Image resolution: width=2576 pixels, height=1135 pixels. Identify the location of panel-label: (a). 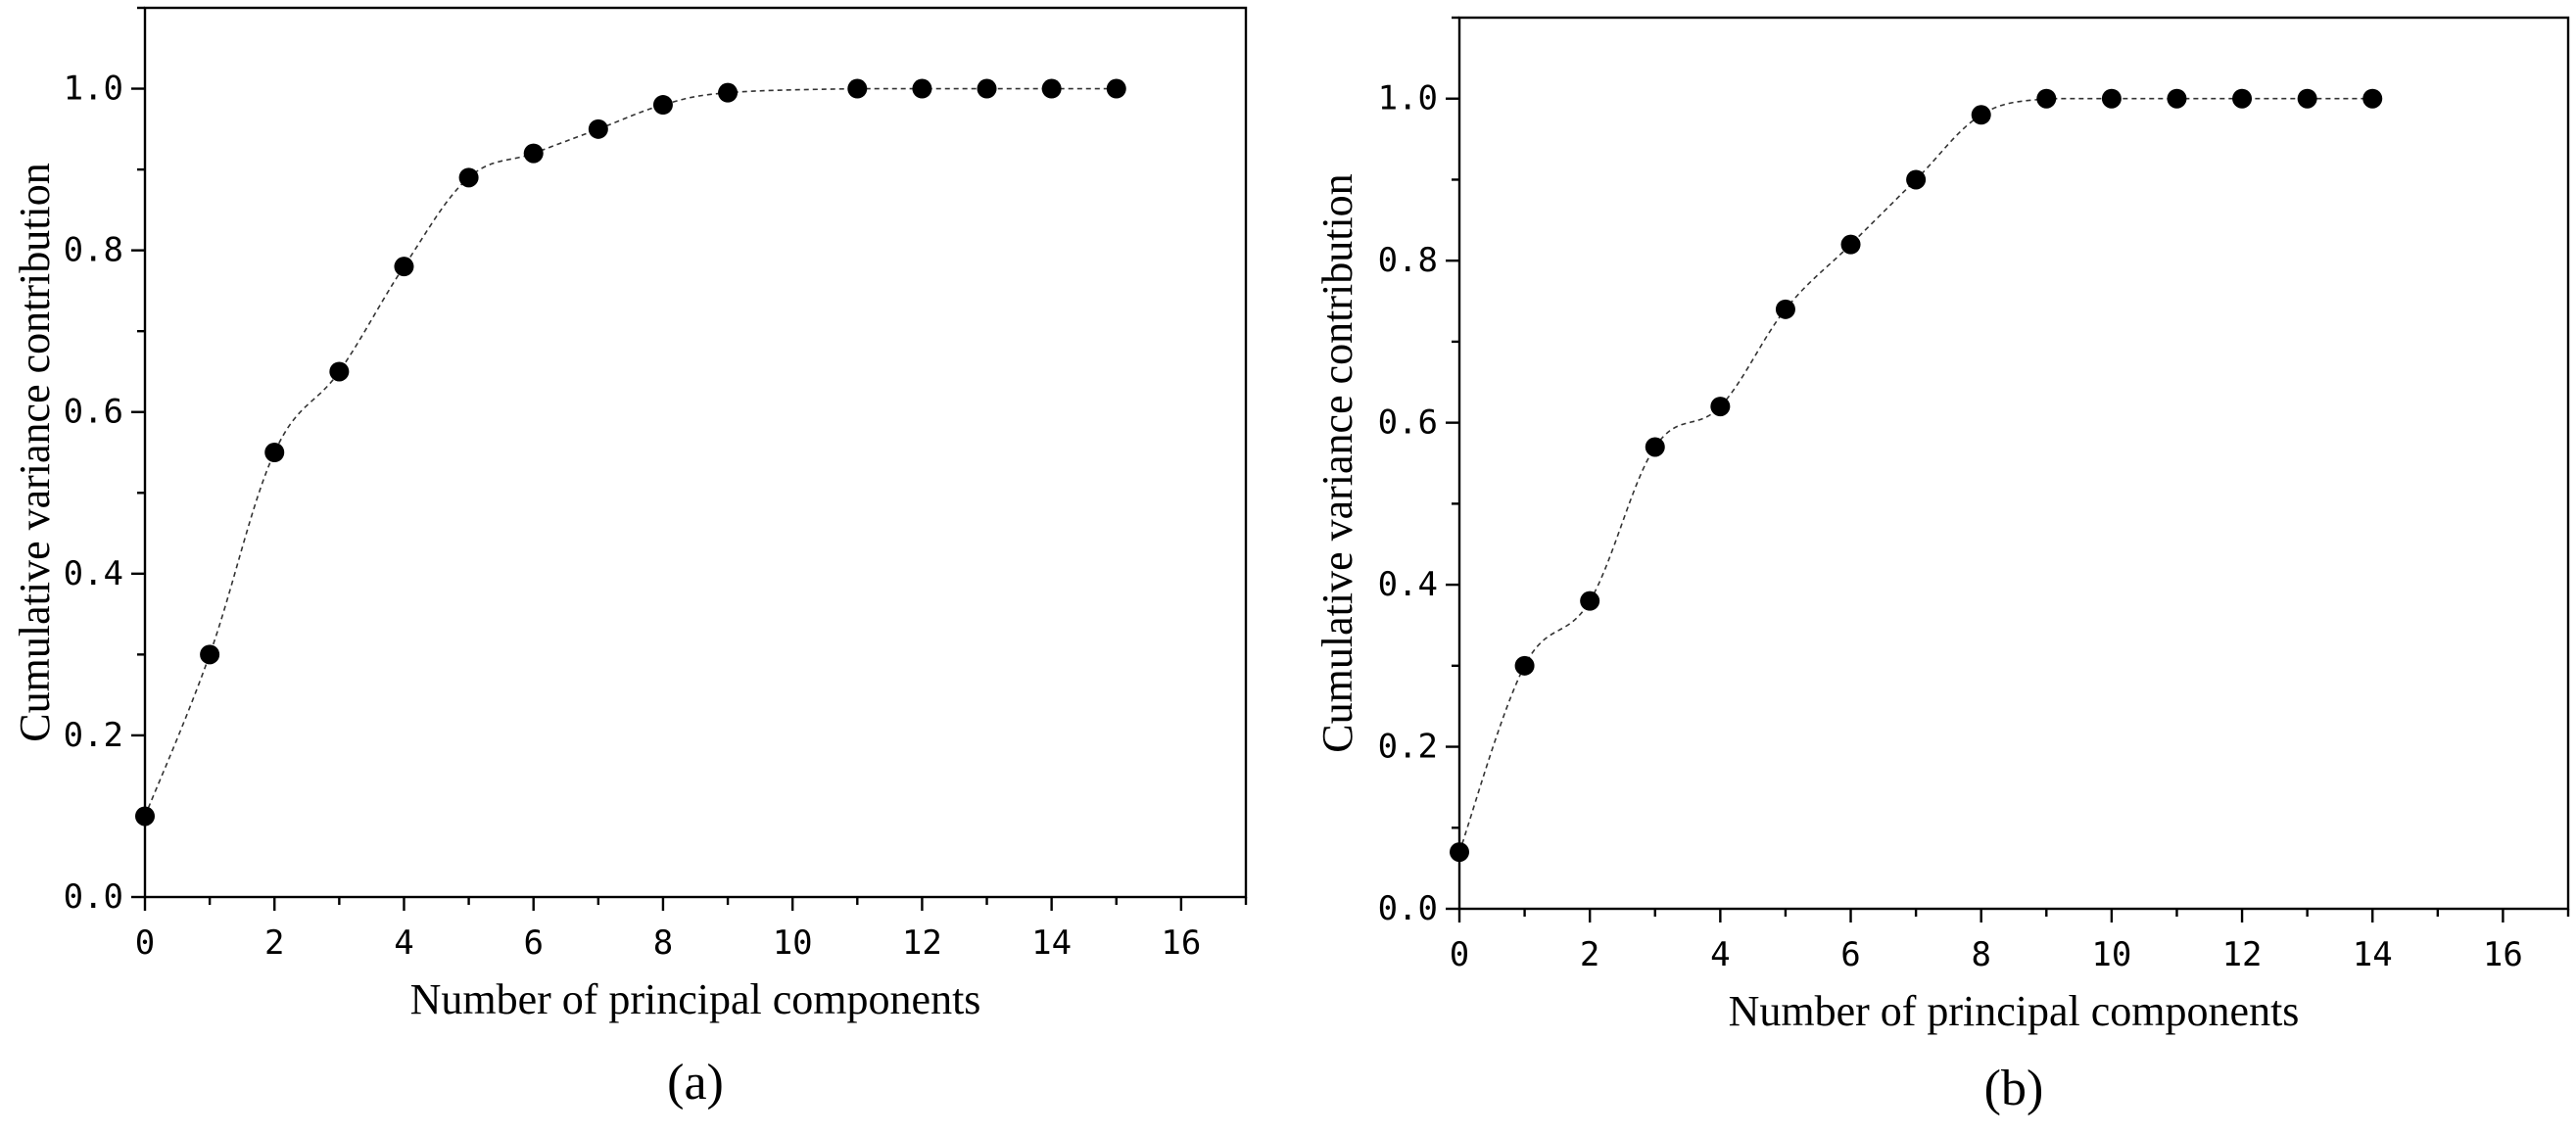
(695, 1083).